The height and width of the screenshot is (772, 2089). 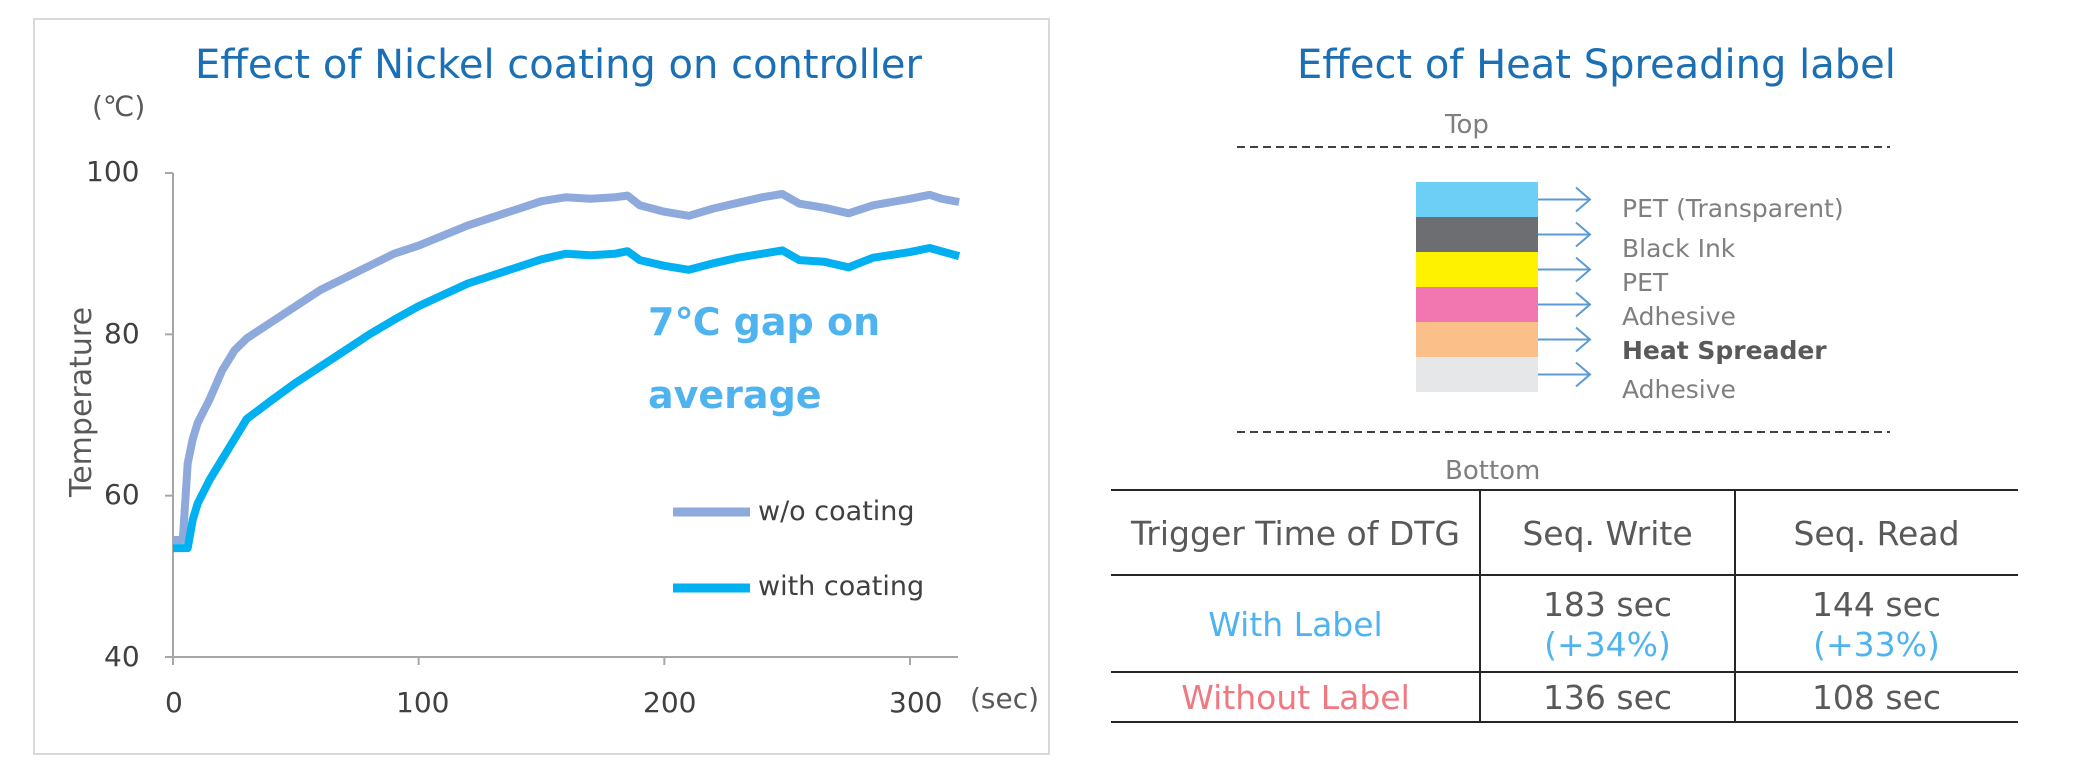 I want to click on row-without-label-write: 136 sec, so click(x=1607, y=697).